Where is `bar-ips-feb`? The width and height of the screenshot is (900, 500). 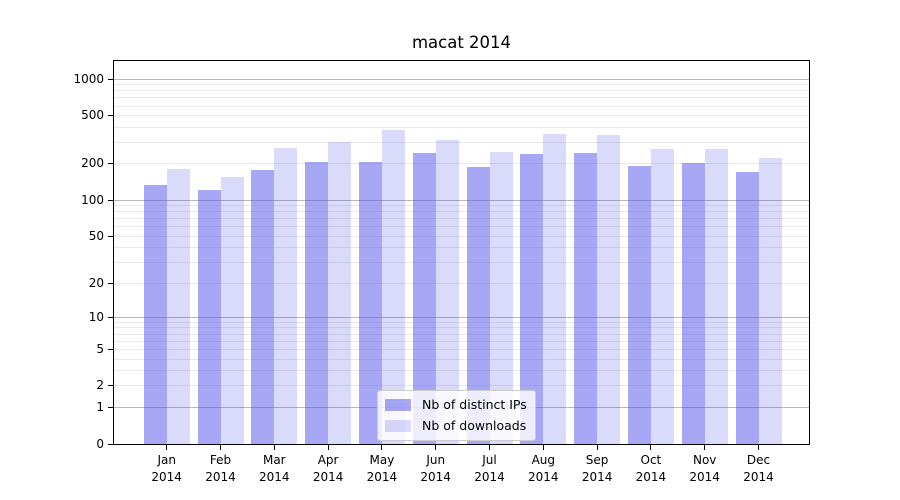
bar-ips-feb is located at coordinates (209, 317).